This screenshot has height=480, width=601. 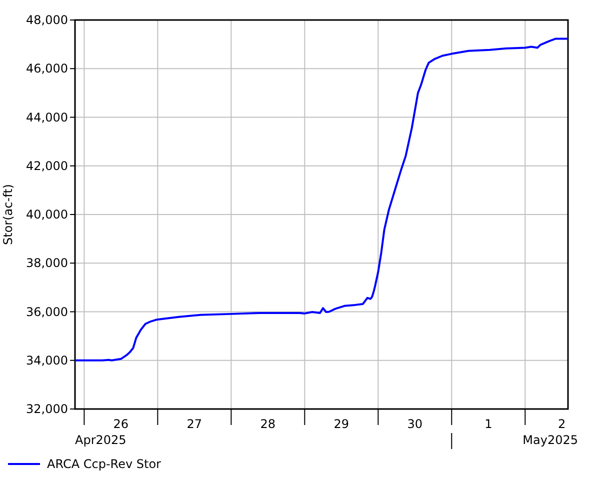 I want to click on x-tick-label: 30, so click(x=415, y=424).